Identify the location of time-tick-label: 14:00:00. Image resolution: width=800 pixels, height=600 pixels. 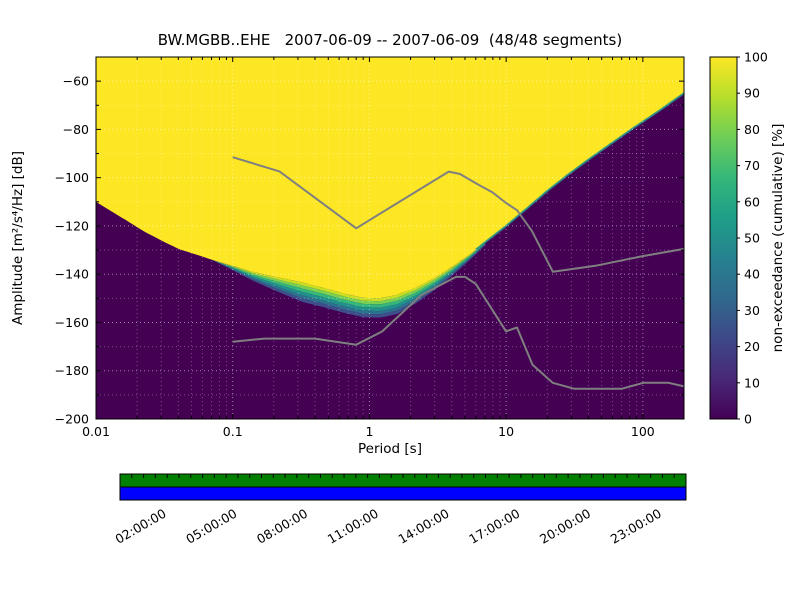
(424, 526).